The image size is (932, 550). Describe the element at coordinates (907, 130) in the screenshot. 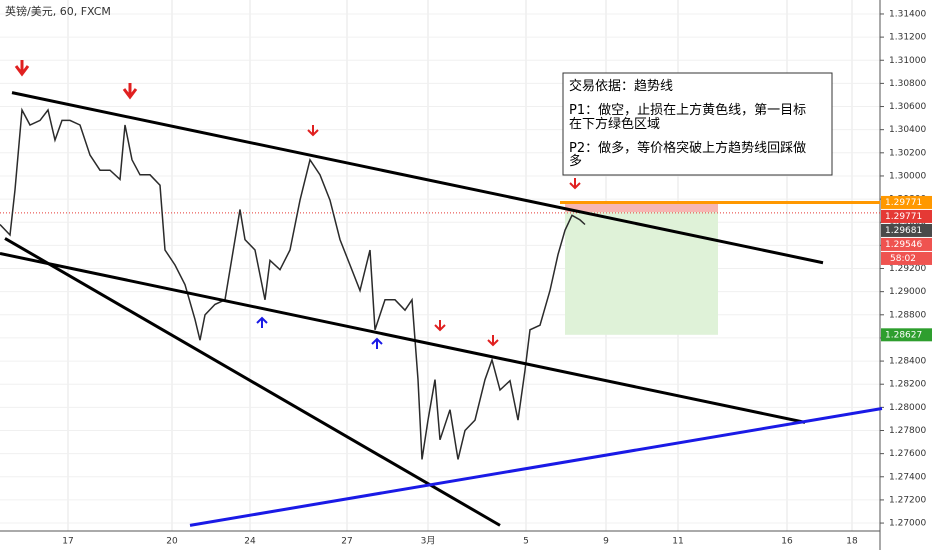

I see `y-tick-label: 1.30400` at that location.